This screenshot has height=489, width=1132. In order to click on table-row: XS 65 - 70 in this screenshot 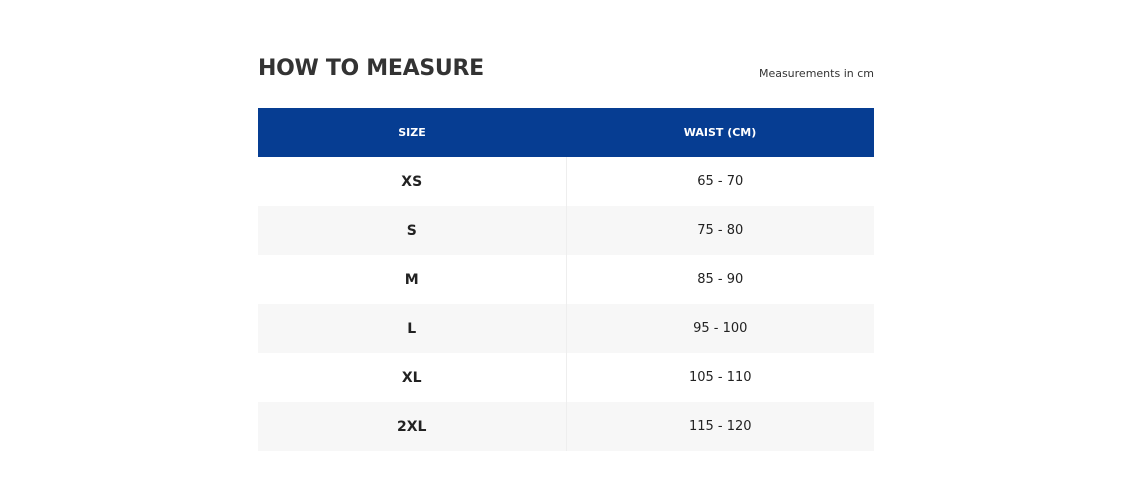, I will do `click(566, 181)`.